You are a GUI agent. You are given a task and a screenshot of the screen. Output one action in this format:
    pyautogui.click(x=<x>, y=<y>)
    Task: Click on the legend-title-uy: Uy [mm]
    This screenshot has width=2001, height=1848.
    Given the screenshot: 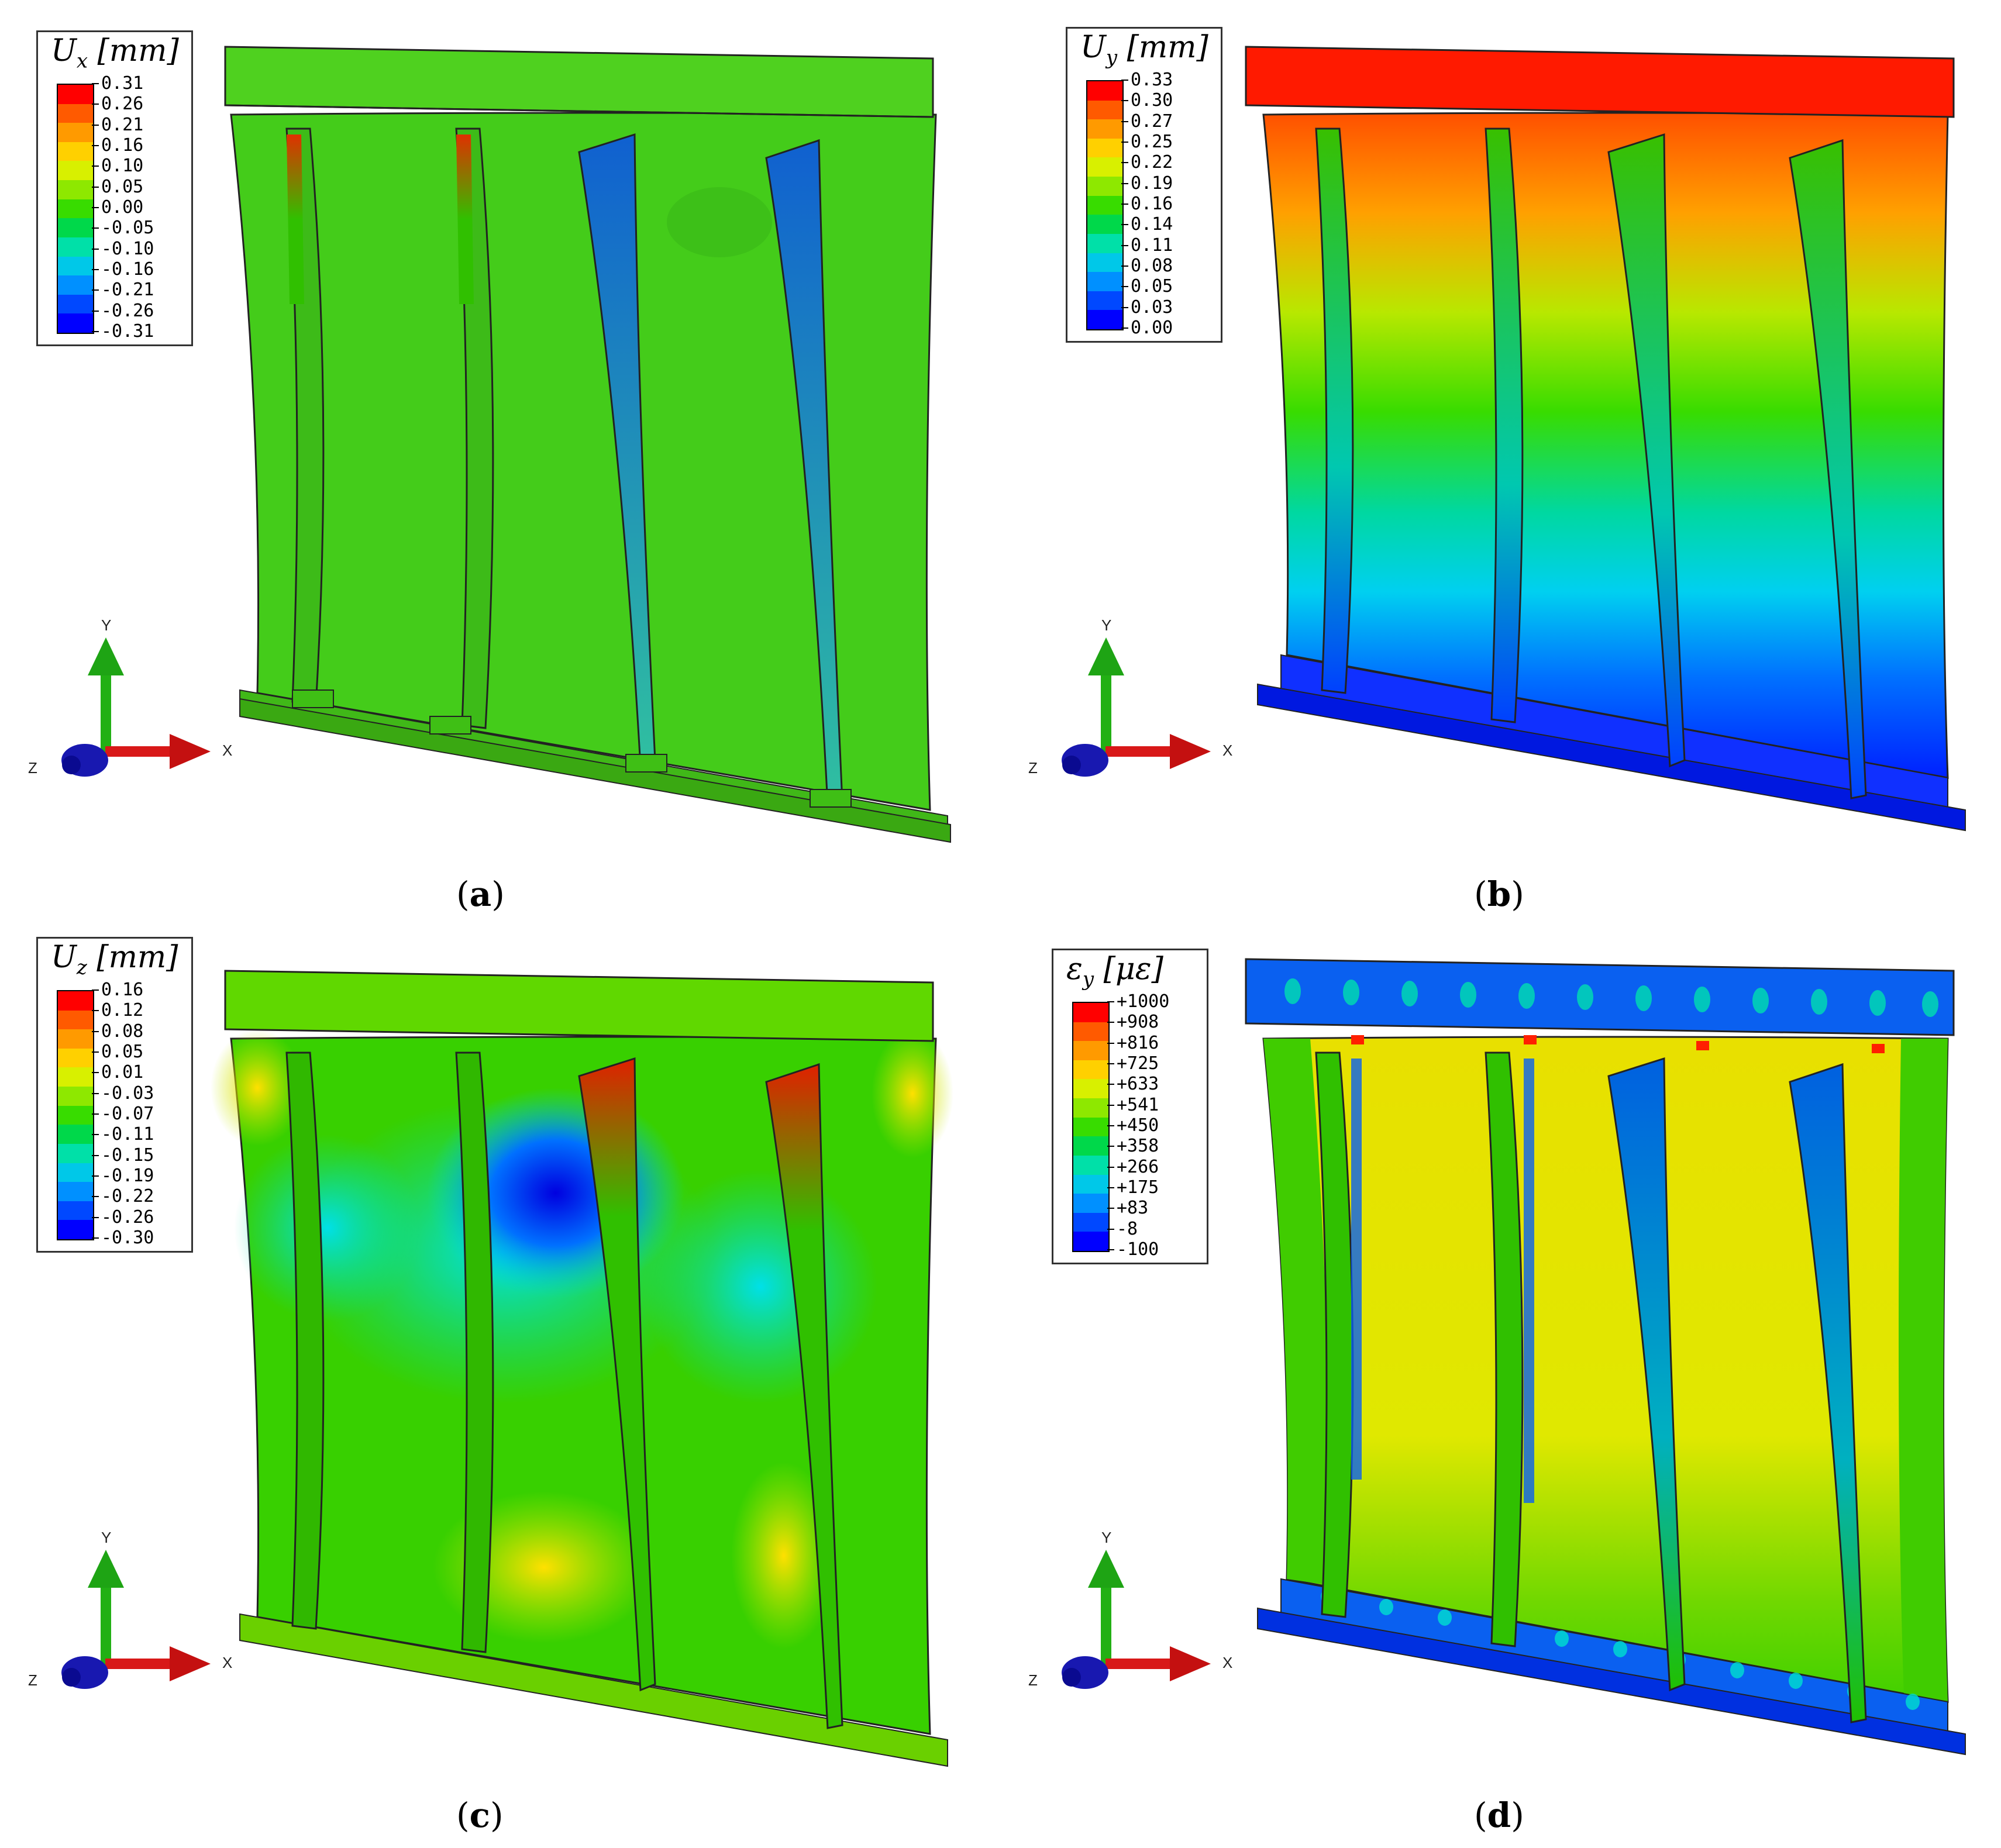 What is the action you would take?
    pyautogui.click(x=1144, y=50)
    